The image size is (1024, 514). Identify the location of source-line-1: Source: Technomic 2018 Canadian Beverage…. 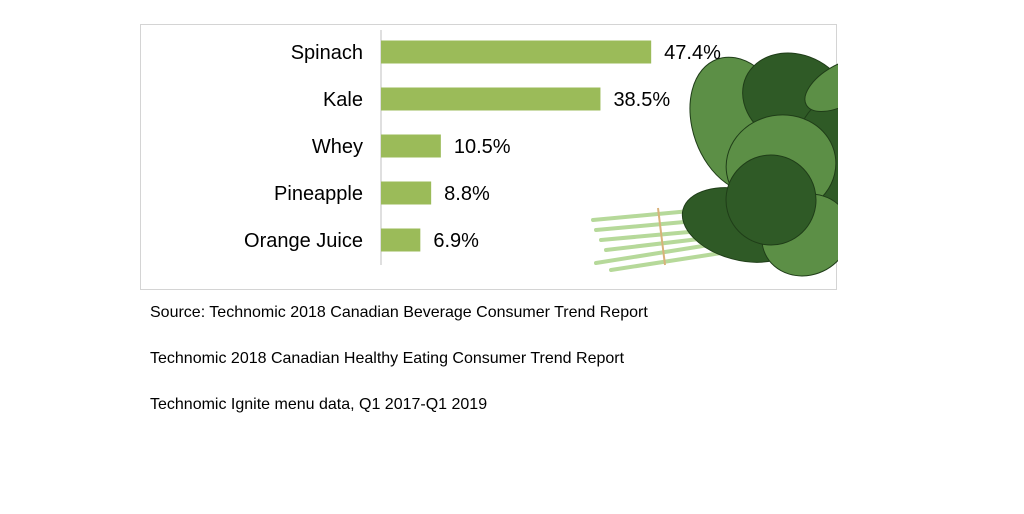
(399, 312).